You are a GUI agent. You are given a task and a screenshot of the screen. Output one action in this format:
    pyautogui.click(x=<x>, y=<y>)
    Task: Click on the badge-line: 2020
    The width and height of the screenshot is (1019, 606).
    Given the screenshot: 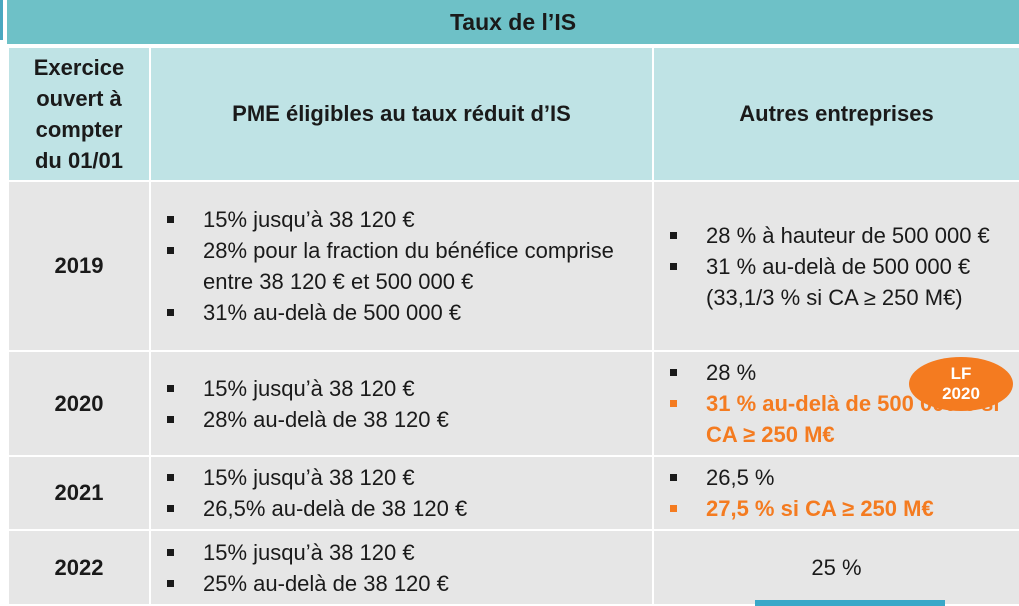 What is the action you would take?
    pyautogui.click(x=961, y=393)
    